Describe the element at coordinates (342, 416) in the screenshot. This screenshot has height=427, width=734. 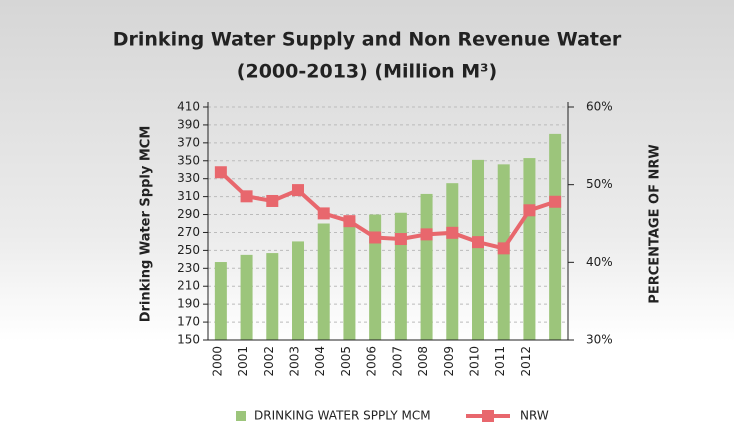
I see `legend-label: DRINKING WATER SPPLY MCM` at that location.